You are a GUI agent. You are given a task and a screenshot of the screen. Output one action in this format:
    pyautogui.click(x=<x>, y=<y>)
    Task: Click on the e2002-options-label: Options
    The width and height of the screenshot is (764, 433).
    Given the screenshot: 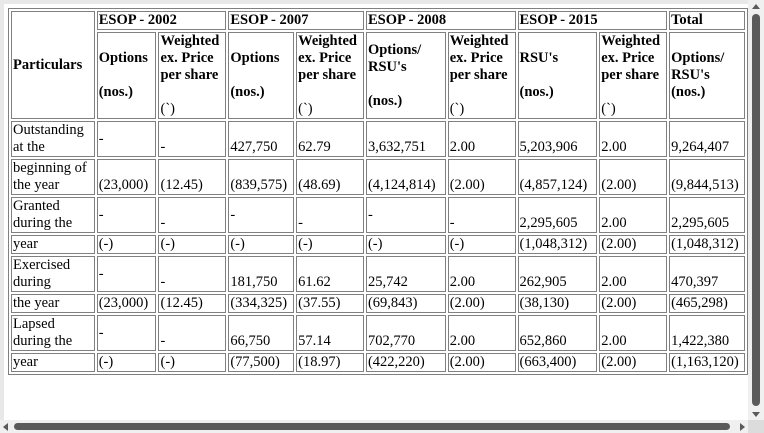 What is the action you would take?
    pyautogui.click(x=123, y=58)
    